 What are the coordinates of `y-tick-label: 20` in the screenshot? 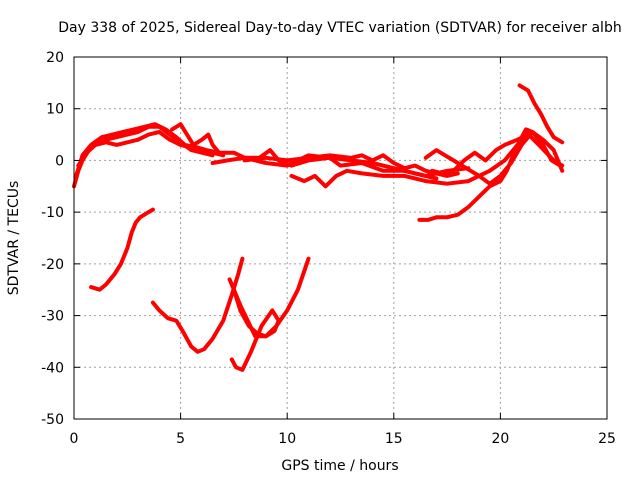 It's located at (55, 58).